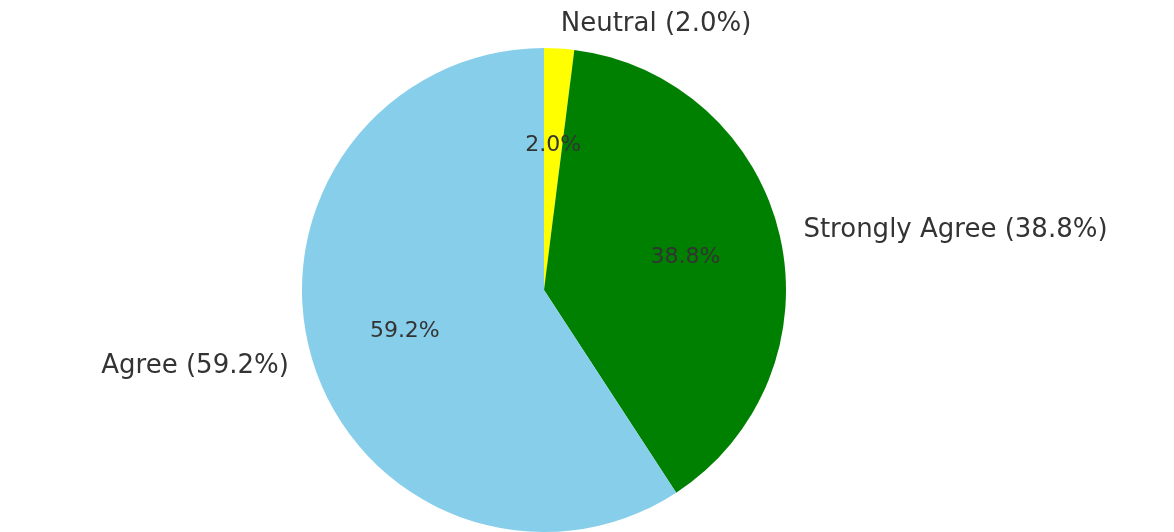 This screenshot has height=532, width=1174. Describe the element at coordinates (685, 256) in the screenshot. I see `data-label: 38.8%` at that location.